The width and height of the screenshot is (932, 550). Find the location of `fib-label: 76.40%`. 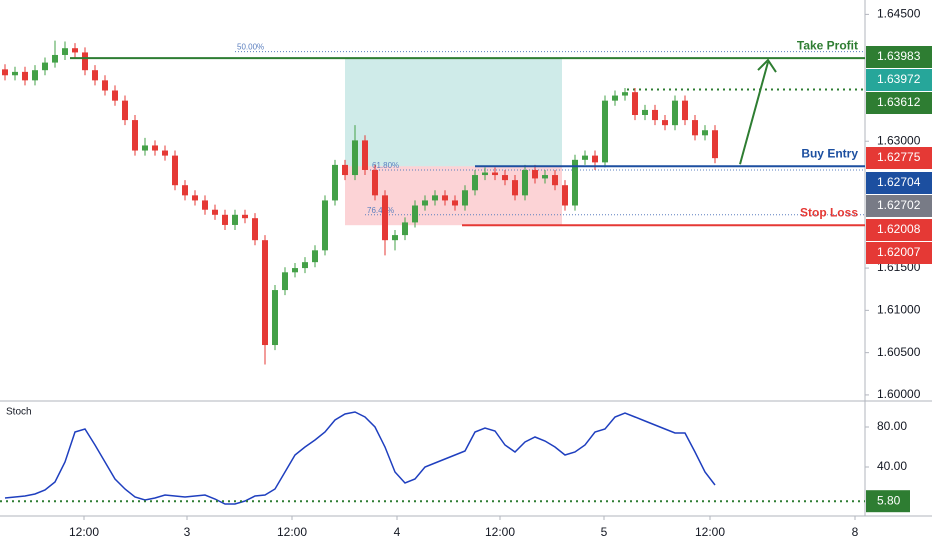

fib-label: 76.40% is located at coordinates (380, 210).